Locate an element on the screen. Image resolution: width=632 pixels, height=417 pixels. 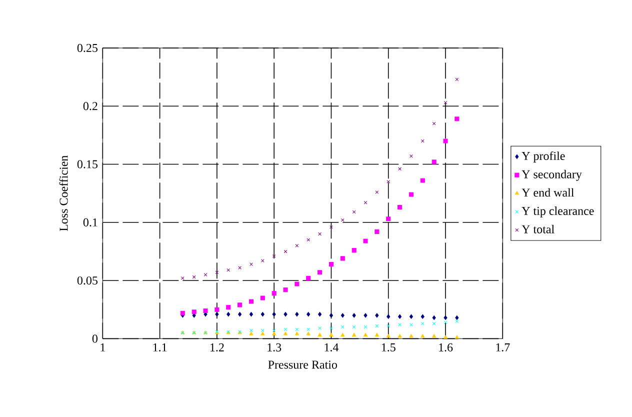
y-tick-label: 0.15 is located at coordinates (87, 164).